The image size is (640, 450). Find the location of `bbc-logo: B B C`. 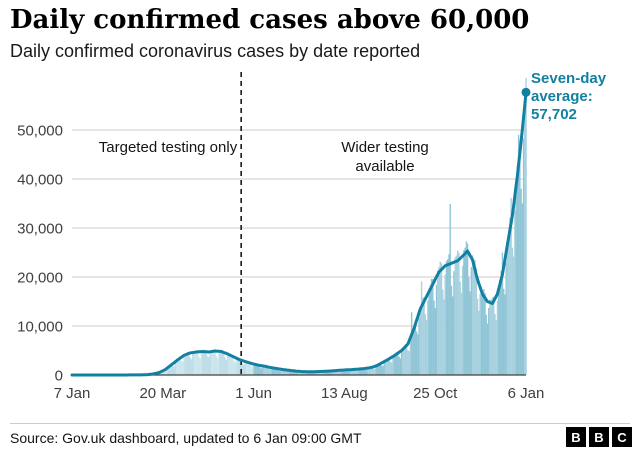

bbc-logo: B B C is located at coordinates (599, 437).